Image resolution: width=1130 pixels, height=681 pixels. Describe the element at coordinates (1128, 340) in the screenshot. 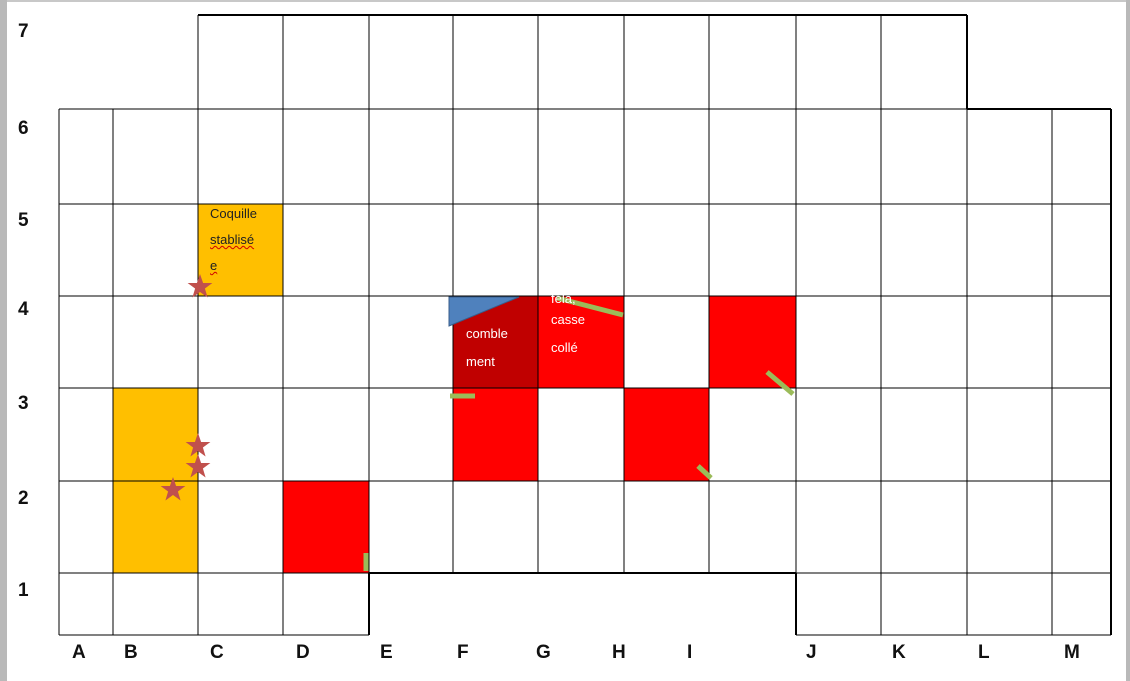

I see `window-right-edge` at that location.